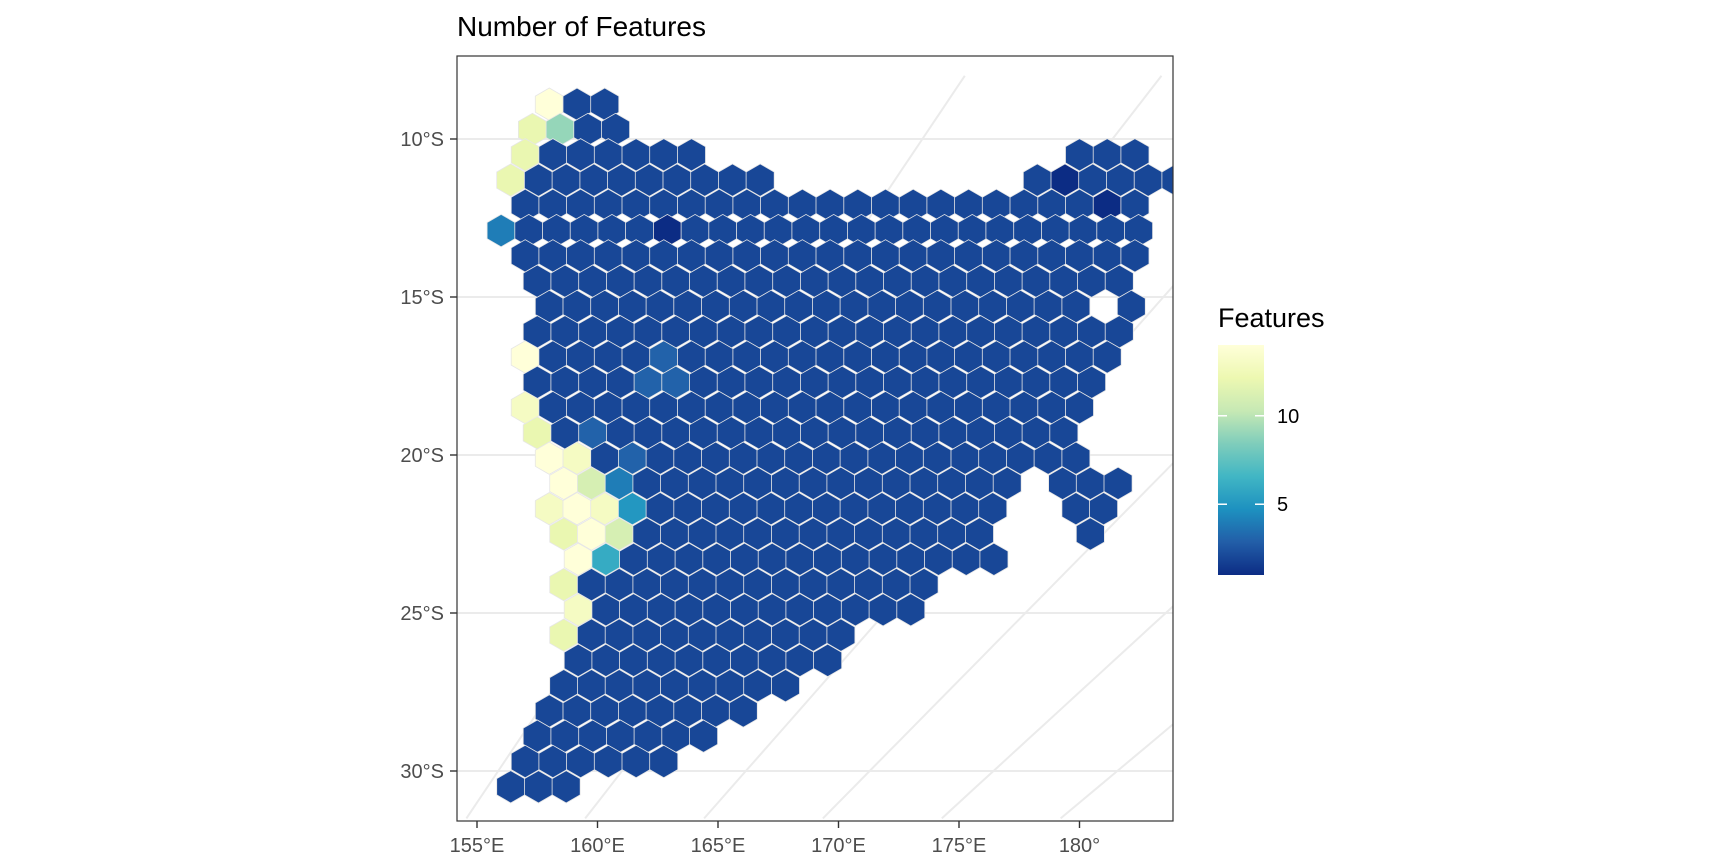 The image size is (1728, 865). Describe the element at coordinates (581, 26) in the screenshot. I see `chart-title: Number of Features` at that location.